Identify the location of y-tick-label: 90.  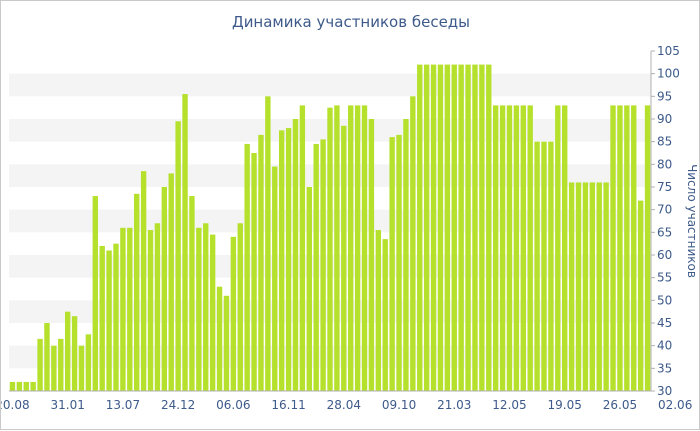
(664, 119).